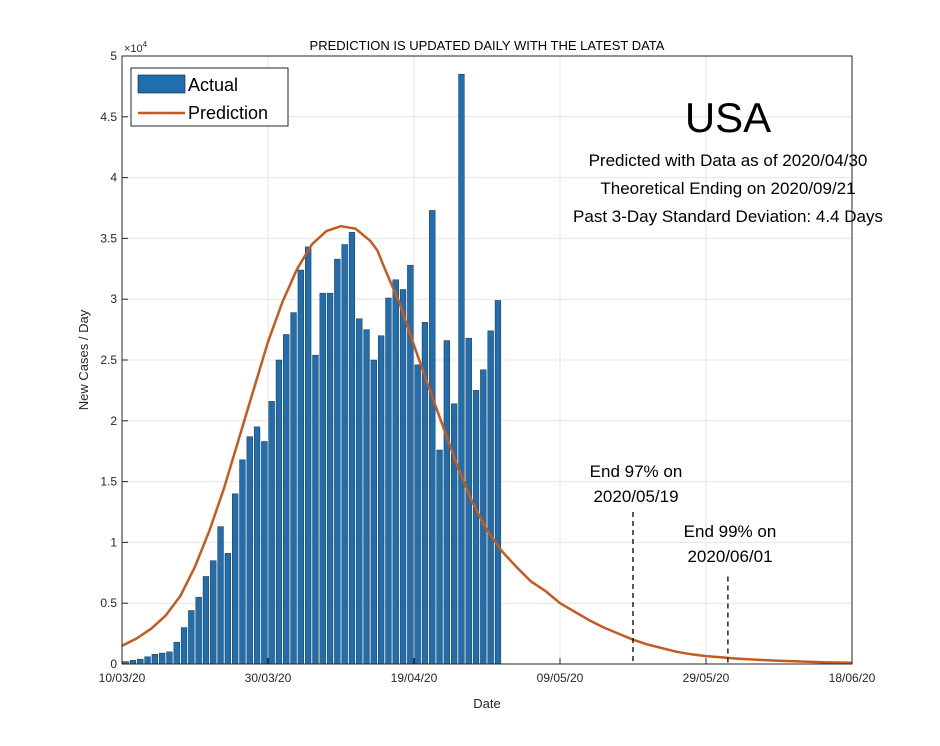 The height and width of the screenshot is (746, 940). What do you see at coordinates (635, 496) in the screenshot?
I see `marker-97-label-line2: 2020/05/19` at bounding box center [635, 496].